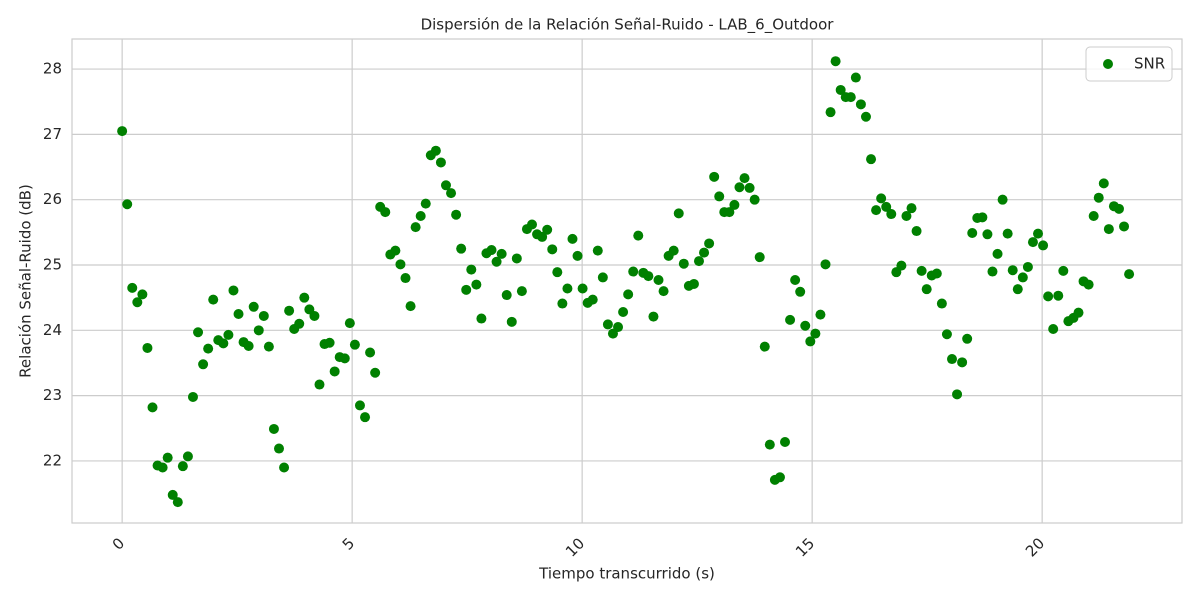  I want to click on y-tick-label: 24, so click(52, 330).